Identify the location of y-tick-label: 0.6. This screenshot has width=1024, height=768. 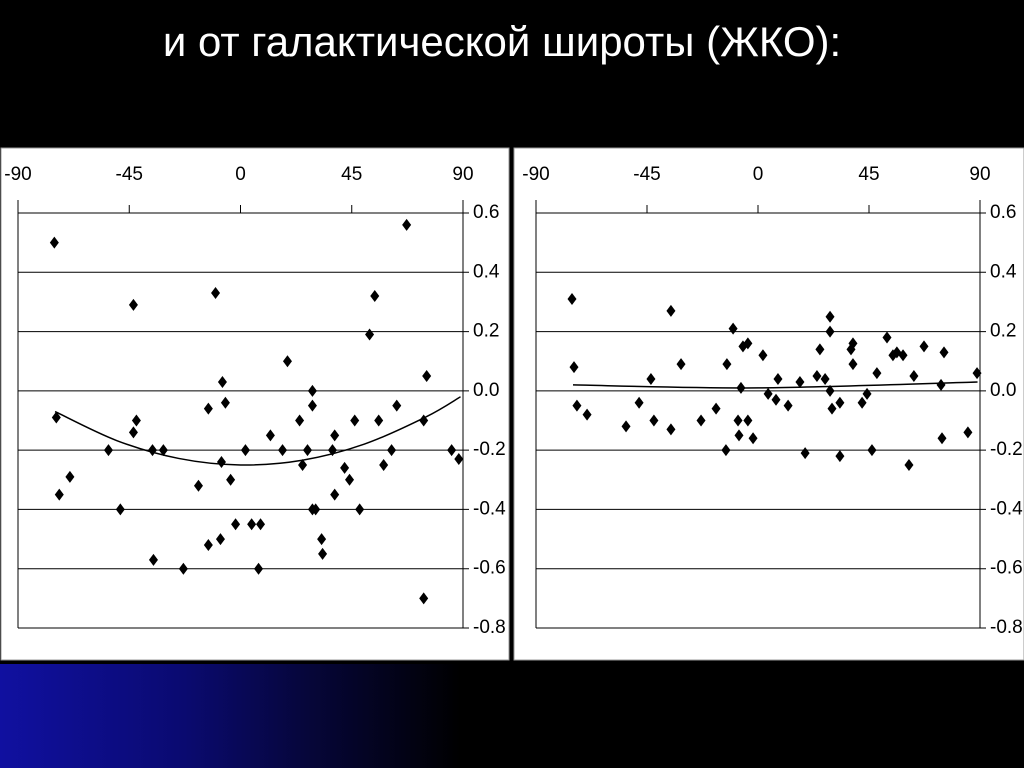
(486, 212).